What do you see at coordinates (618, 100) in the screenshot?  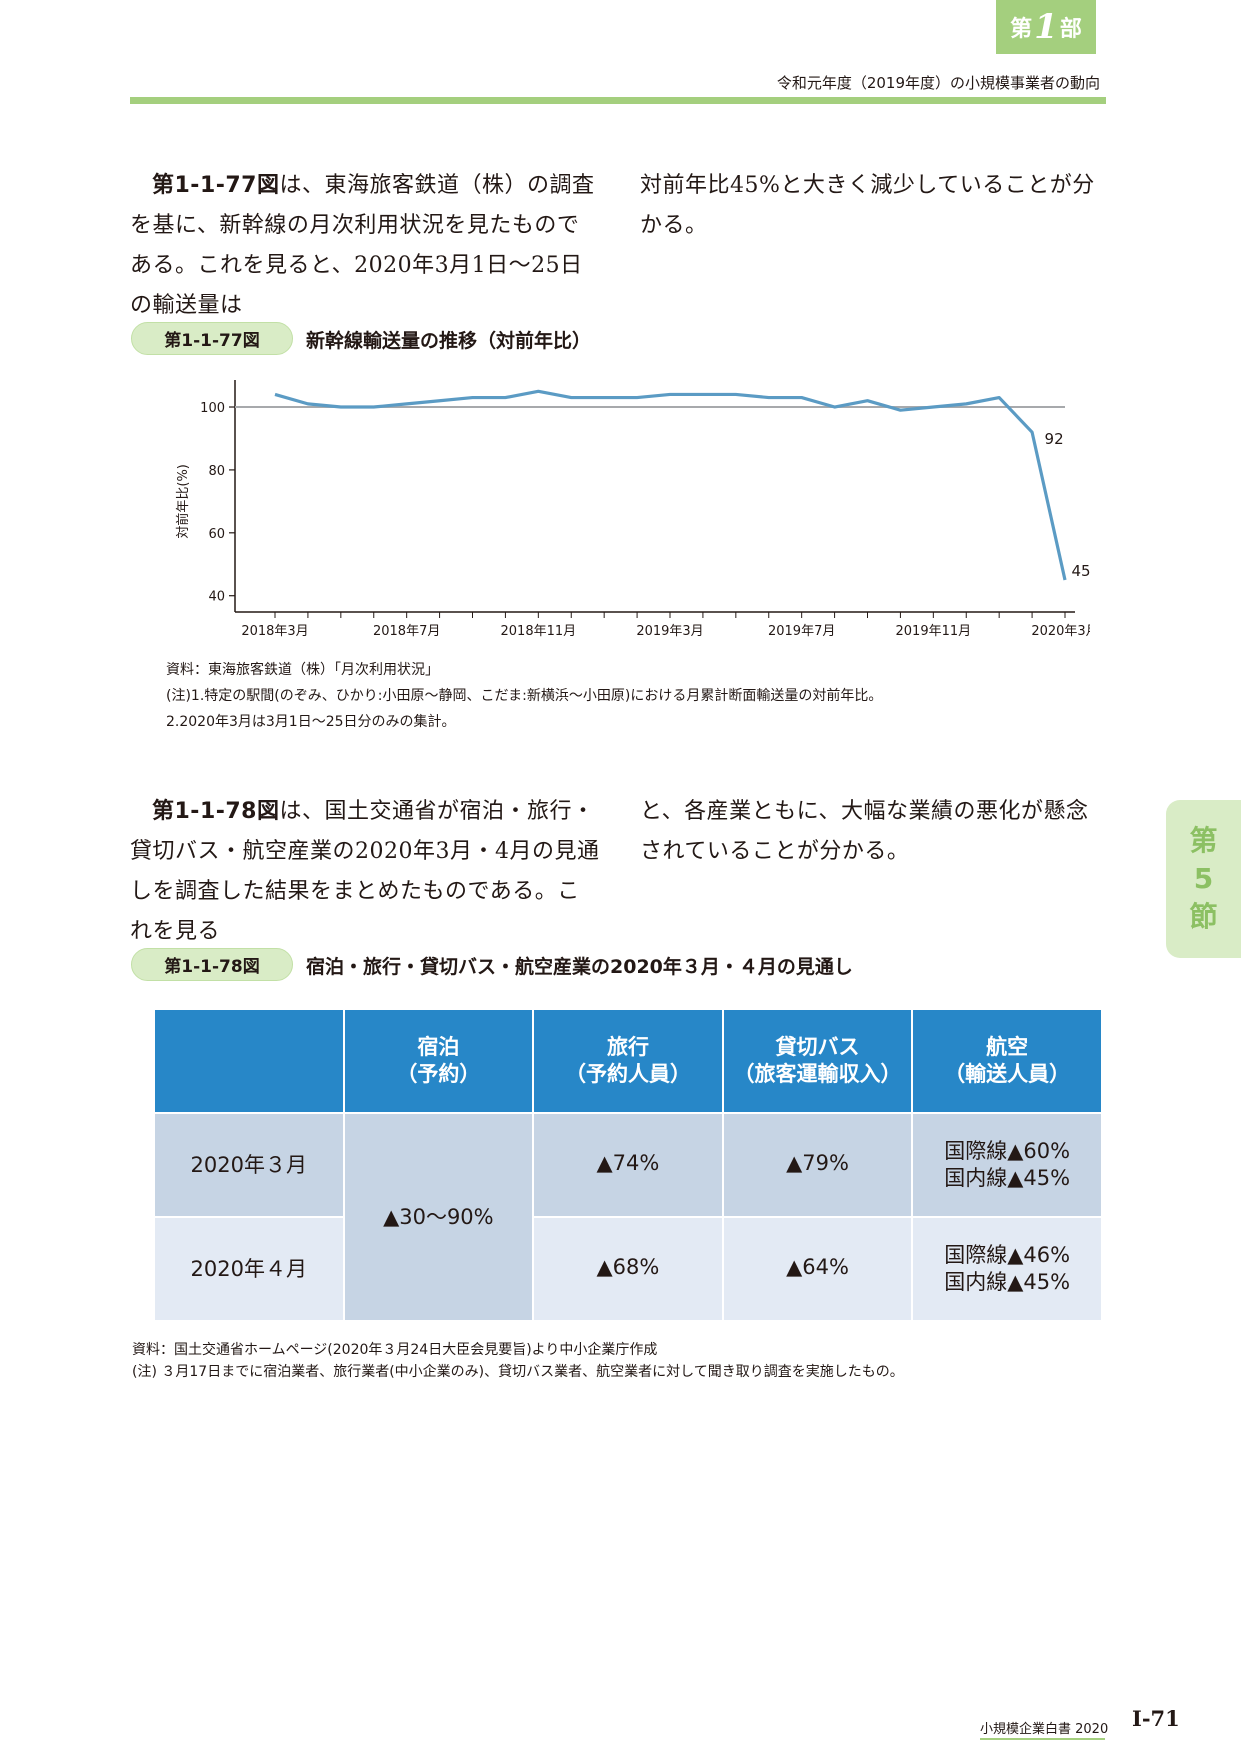 I see `header-rule` at bounding box center [618, 100].